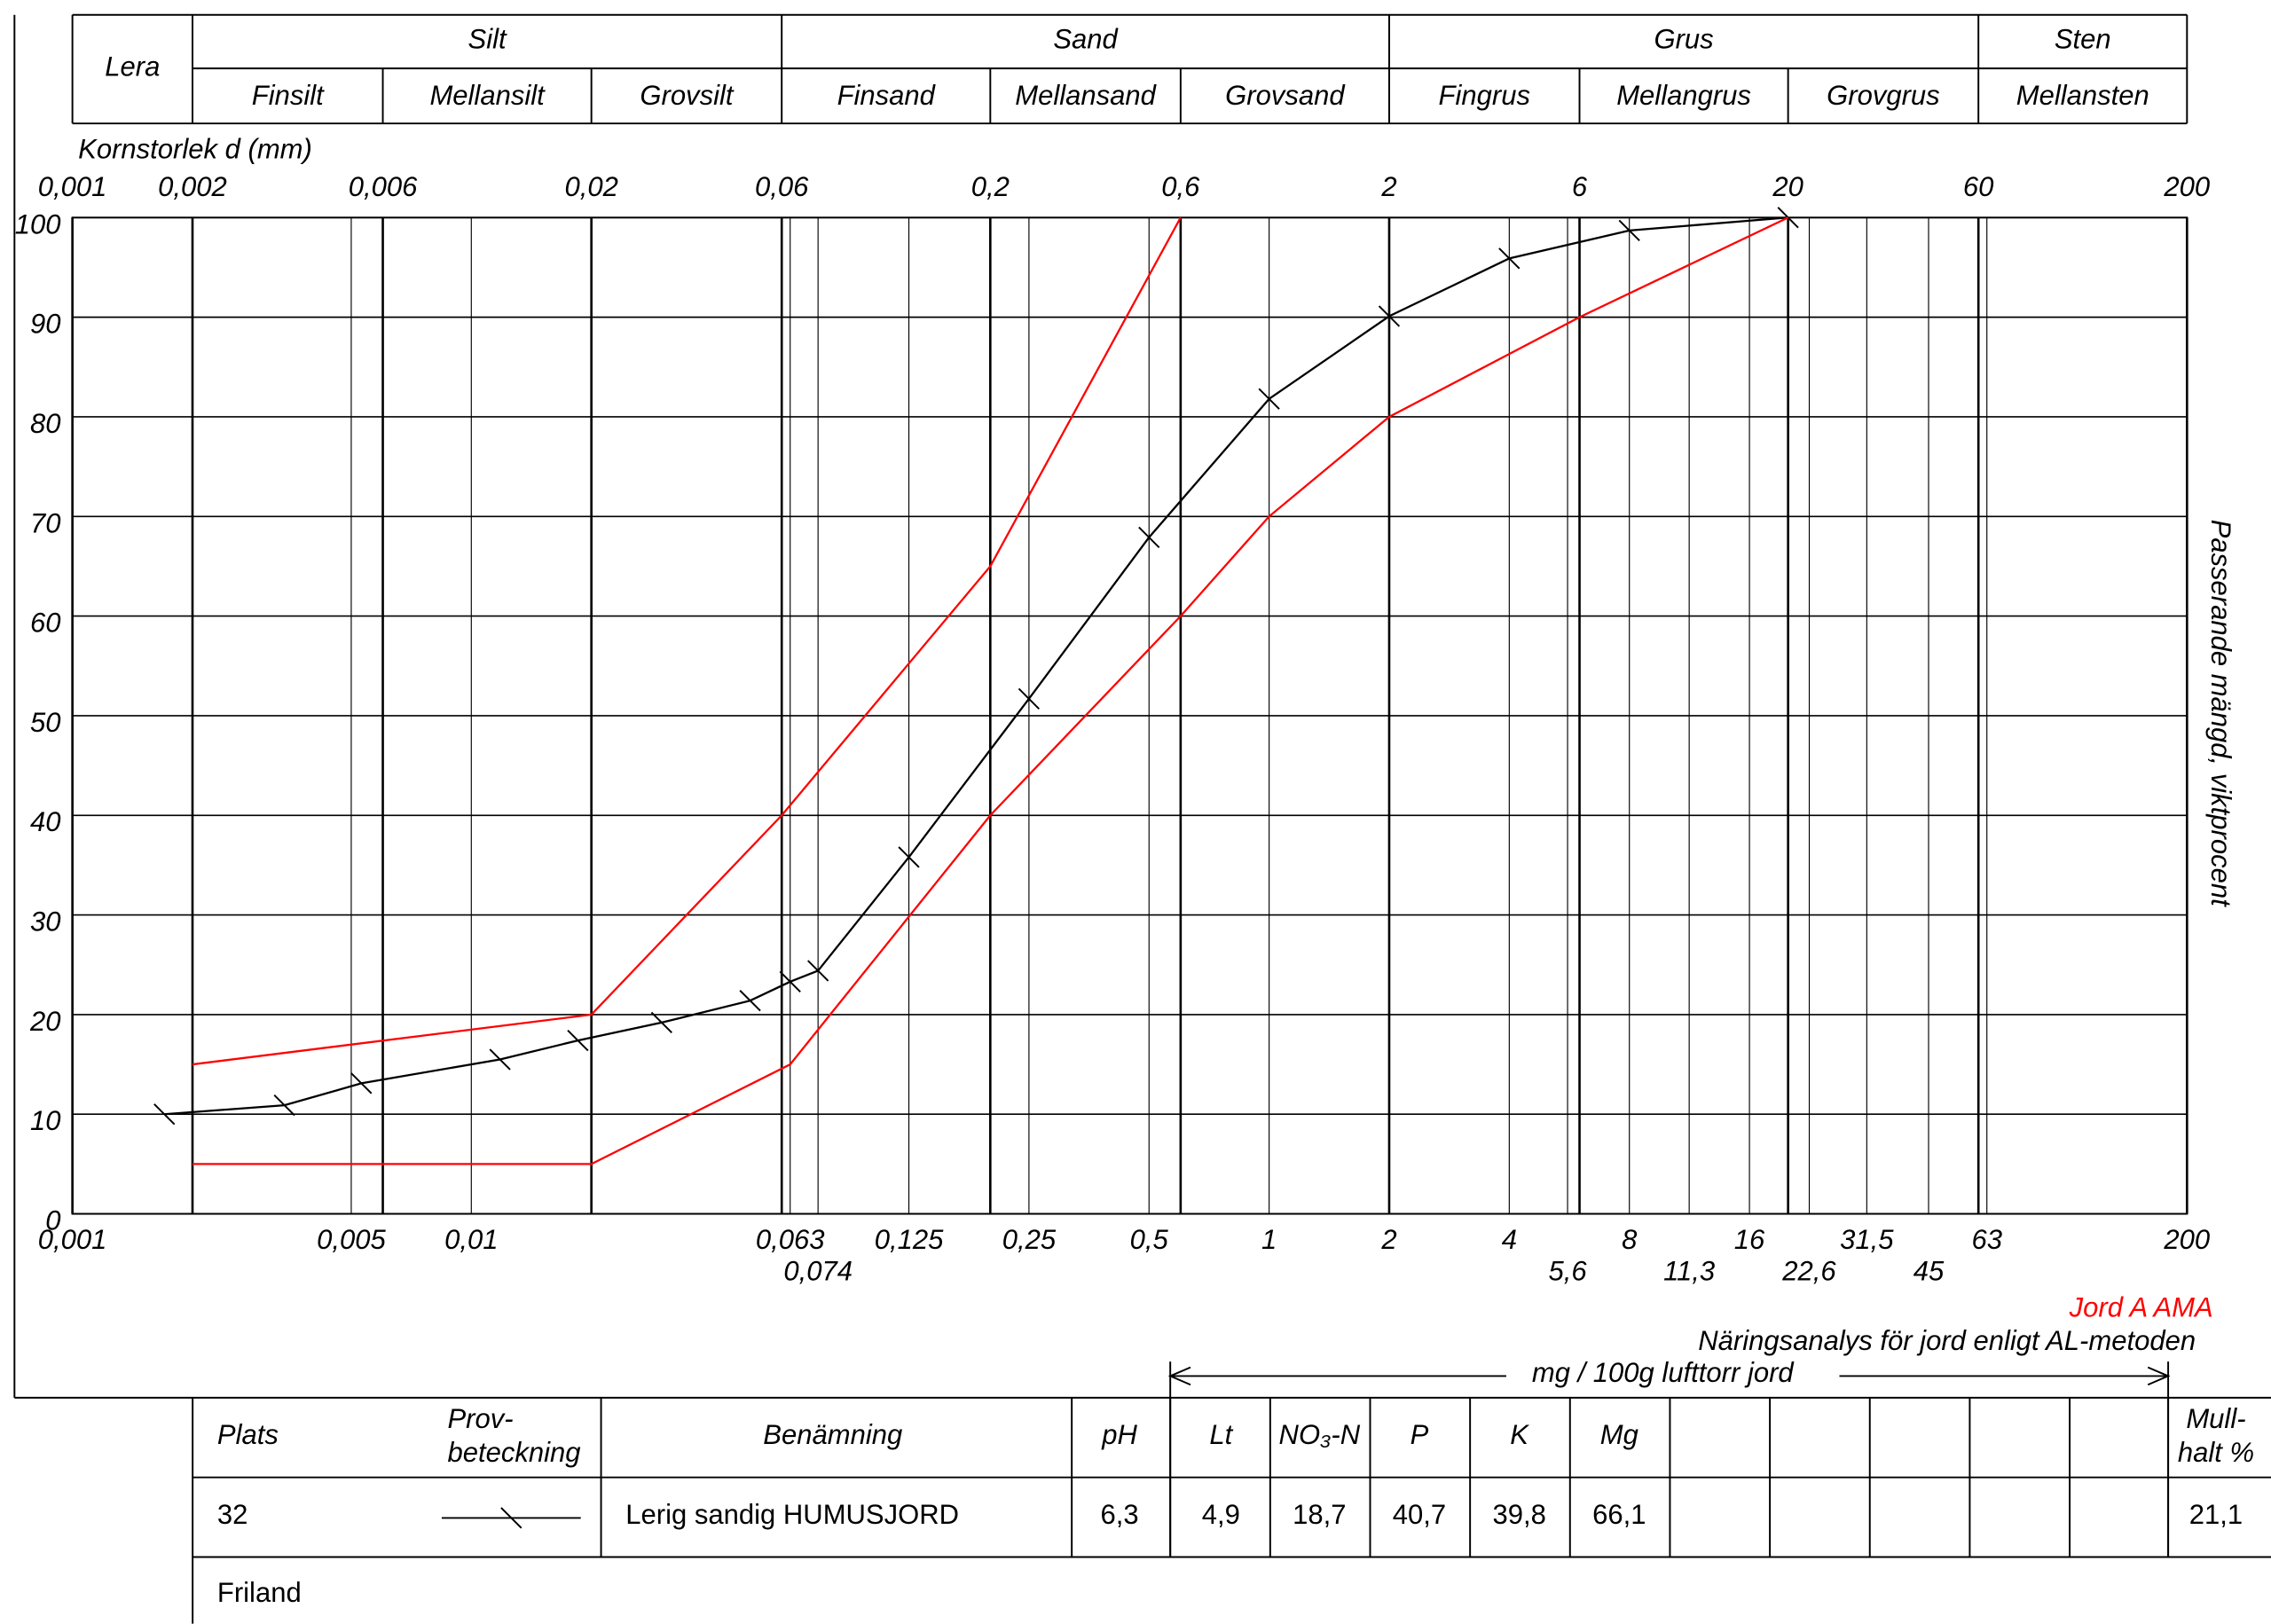  I want to click on y-axis-label: Passerande mängd, viktprocent, so click(2220, 714).